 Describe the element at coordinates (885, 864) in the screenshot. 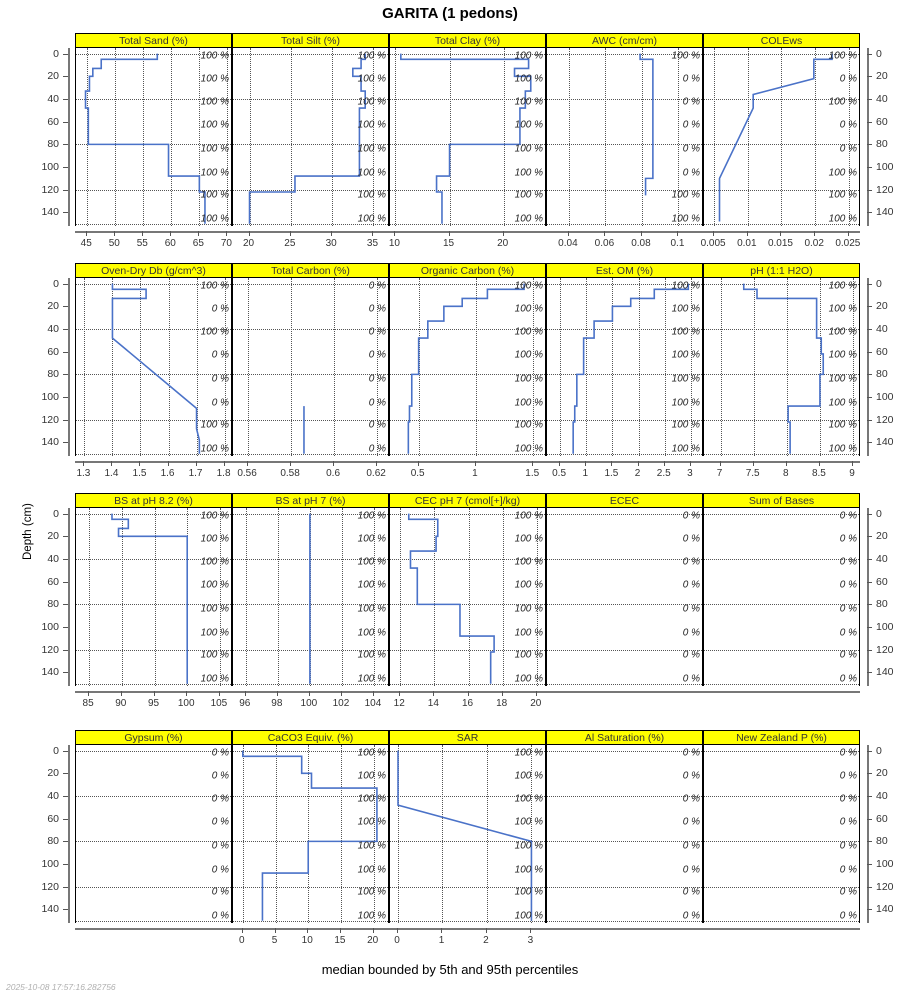

I see `depth-tick-label: 100` at that location.